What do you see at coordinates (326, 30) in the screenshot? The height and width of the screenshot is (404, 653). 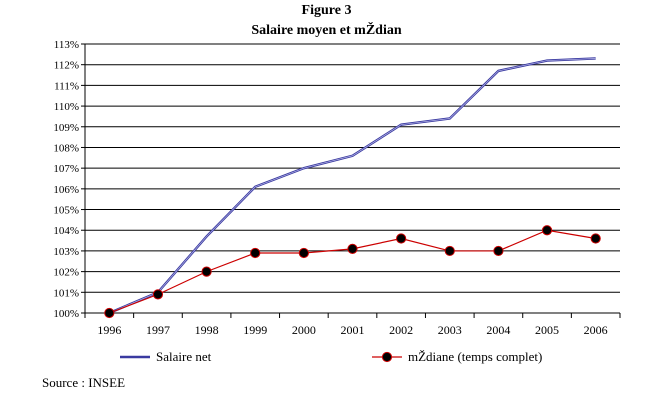 I see `chart-title: Salaire moyen et mŽdian` at bounding box center [326, 30].